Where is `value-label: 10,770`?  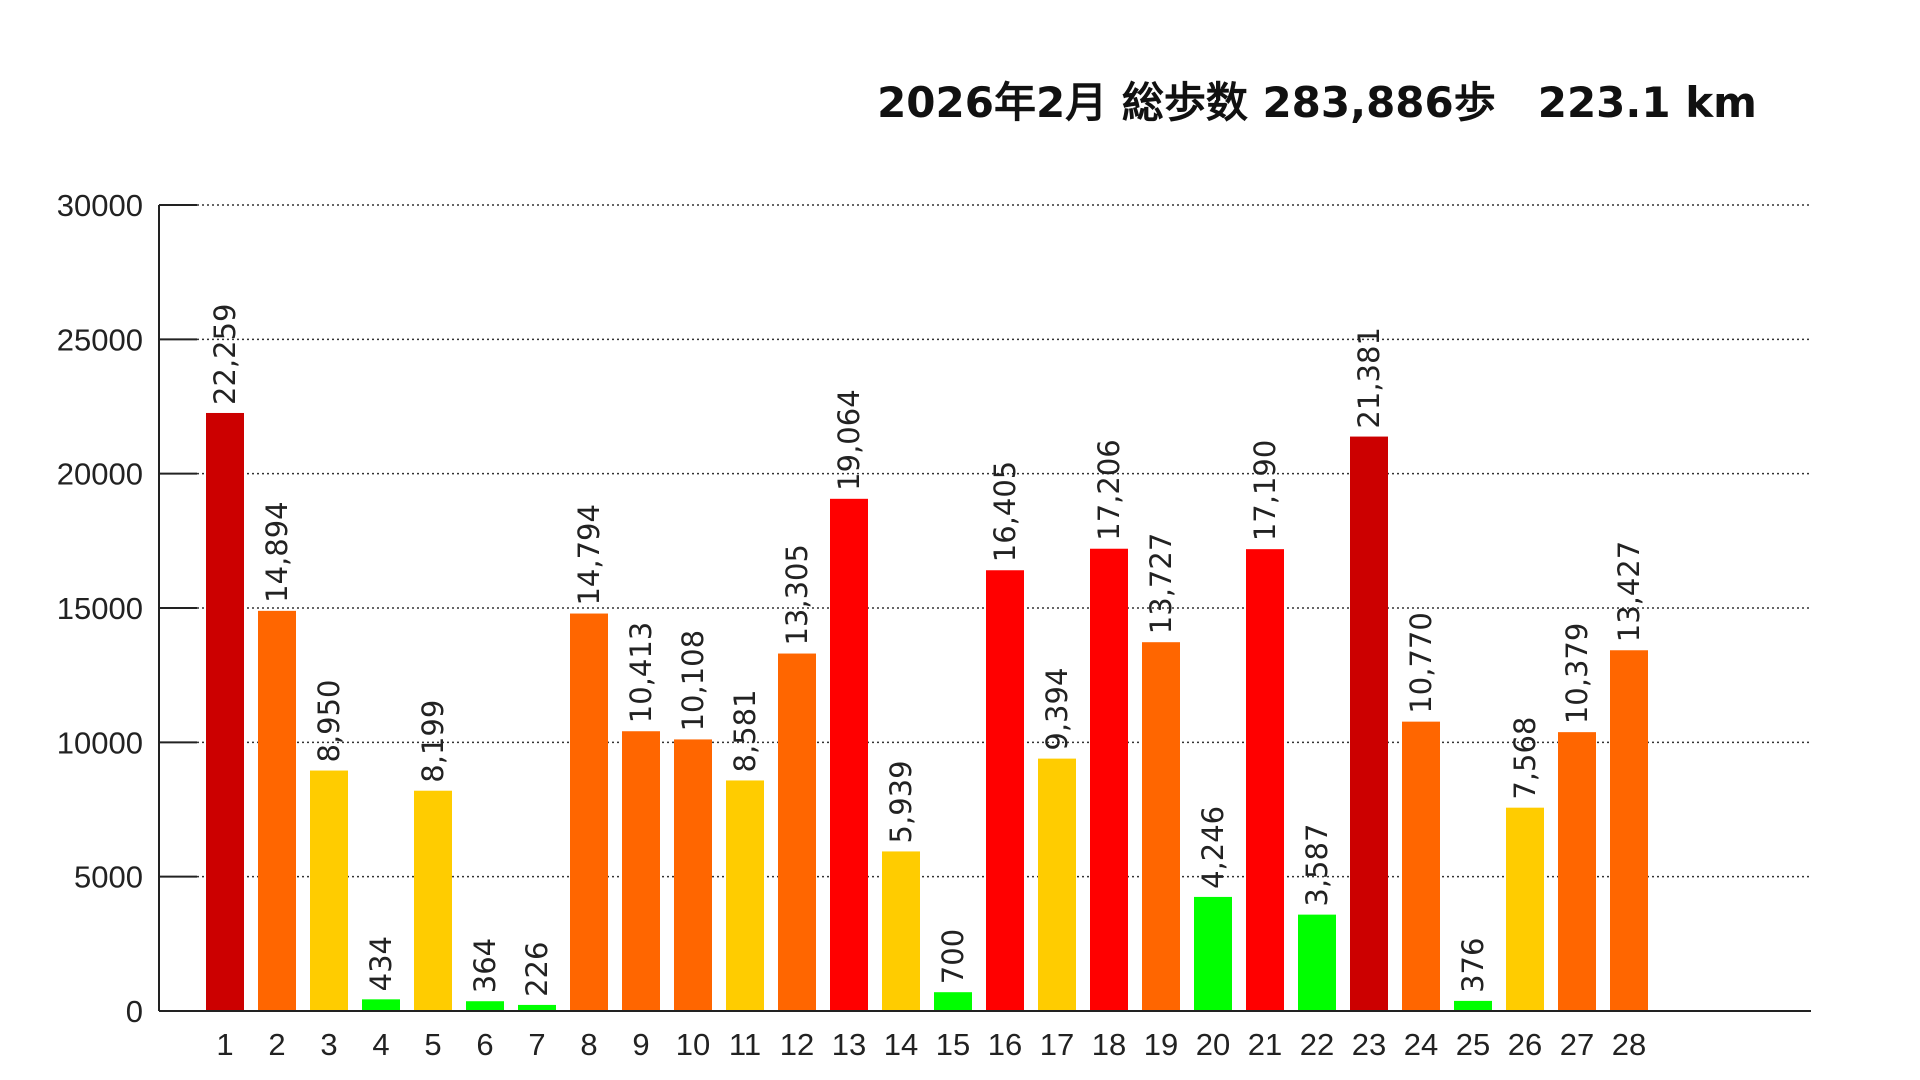
value-label: 10,770 is located at coordinates (1421, 662).